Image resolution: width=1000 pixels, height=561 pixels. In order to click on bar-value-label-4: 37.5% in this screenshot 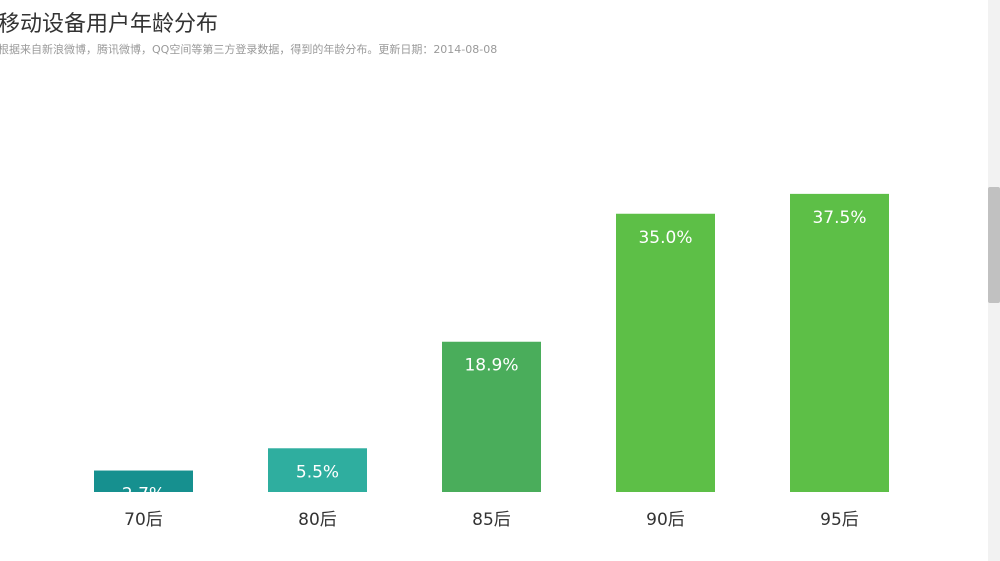, I will do `click(839, 218)`.